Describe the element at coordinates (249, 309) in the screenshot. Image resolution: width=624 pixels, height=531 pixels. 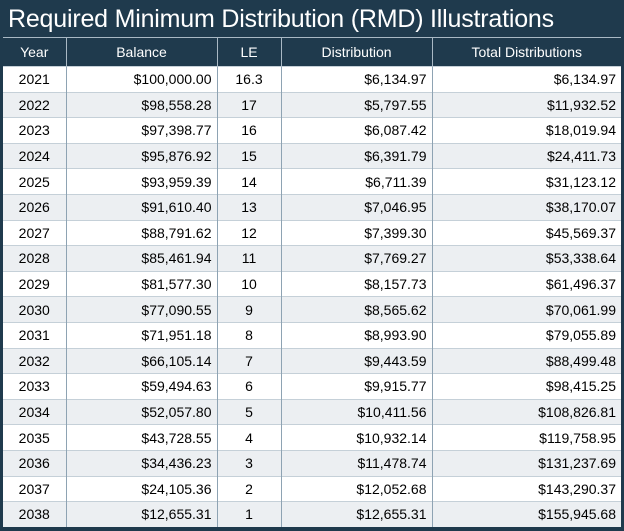
I see `cell-le: 9` at that location.